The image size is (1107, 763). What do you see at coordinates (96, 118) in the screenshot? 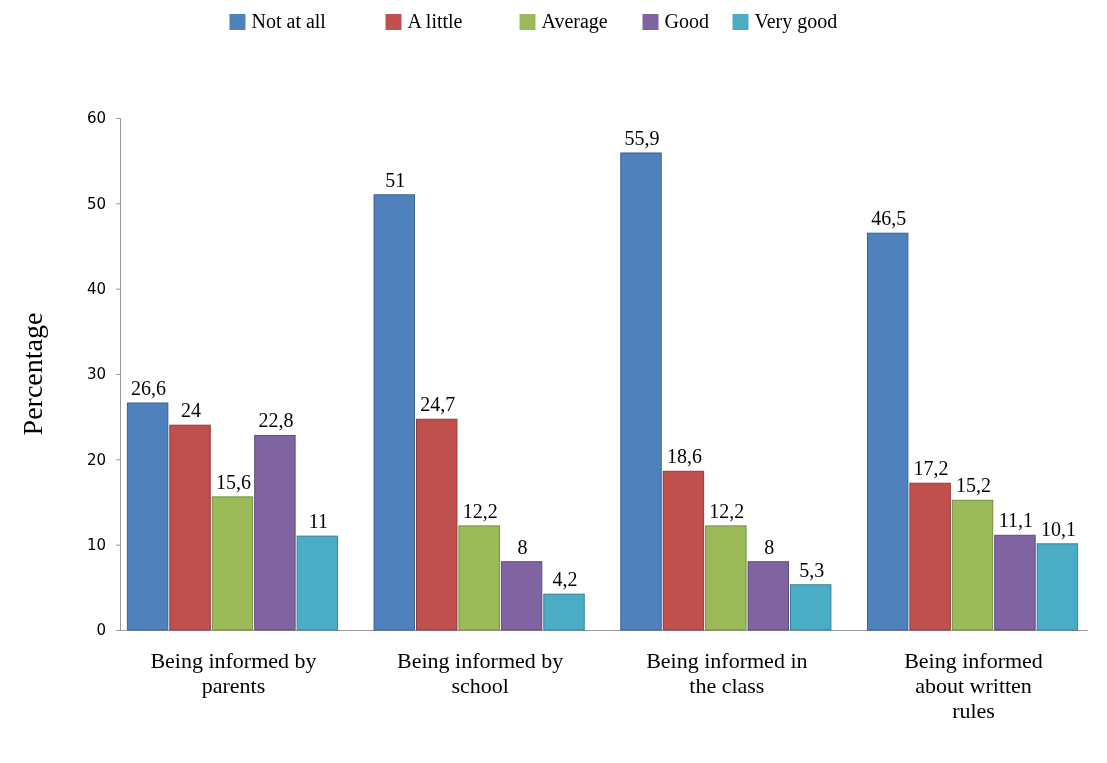
I see `y-tick-label: 60` at bounding box center [96, 118].